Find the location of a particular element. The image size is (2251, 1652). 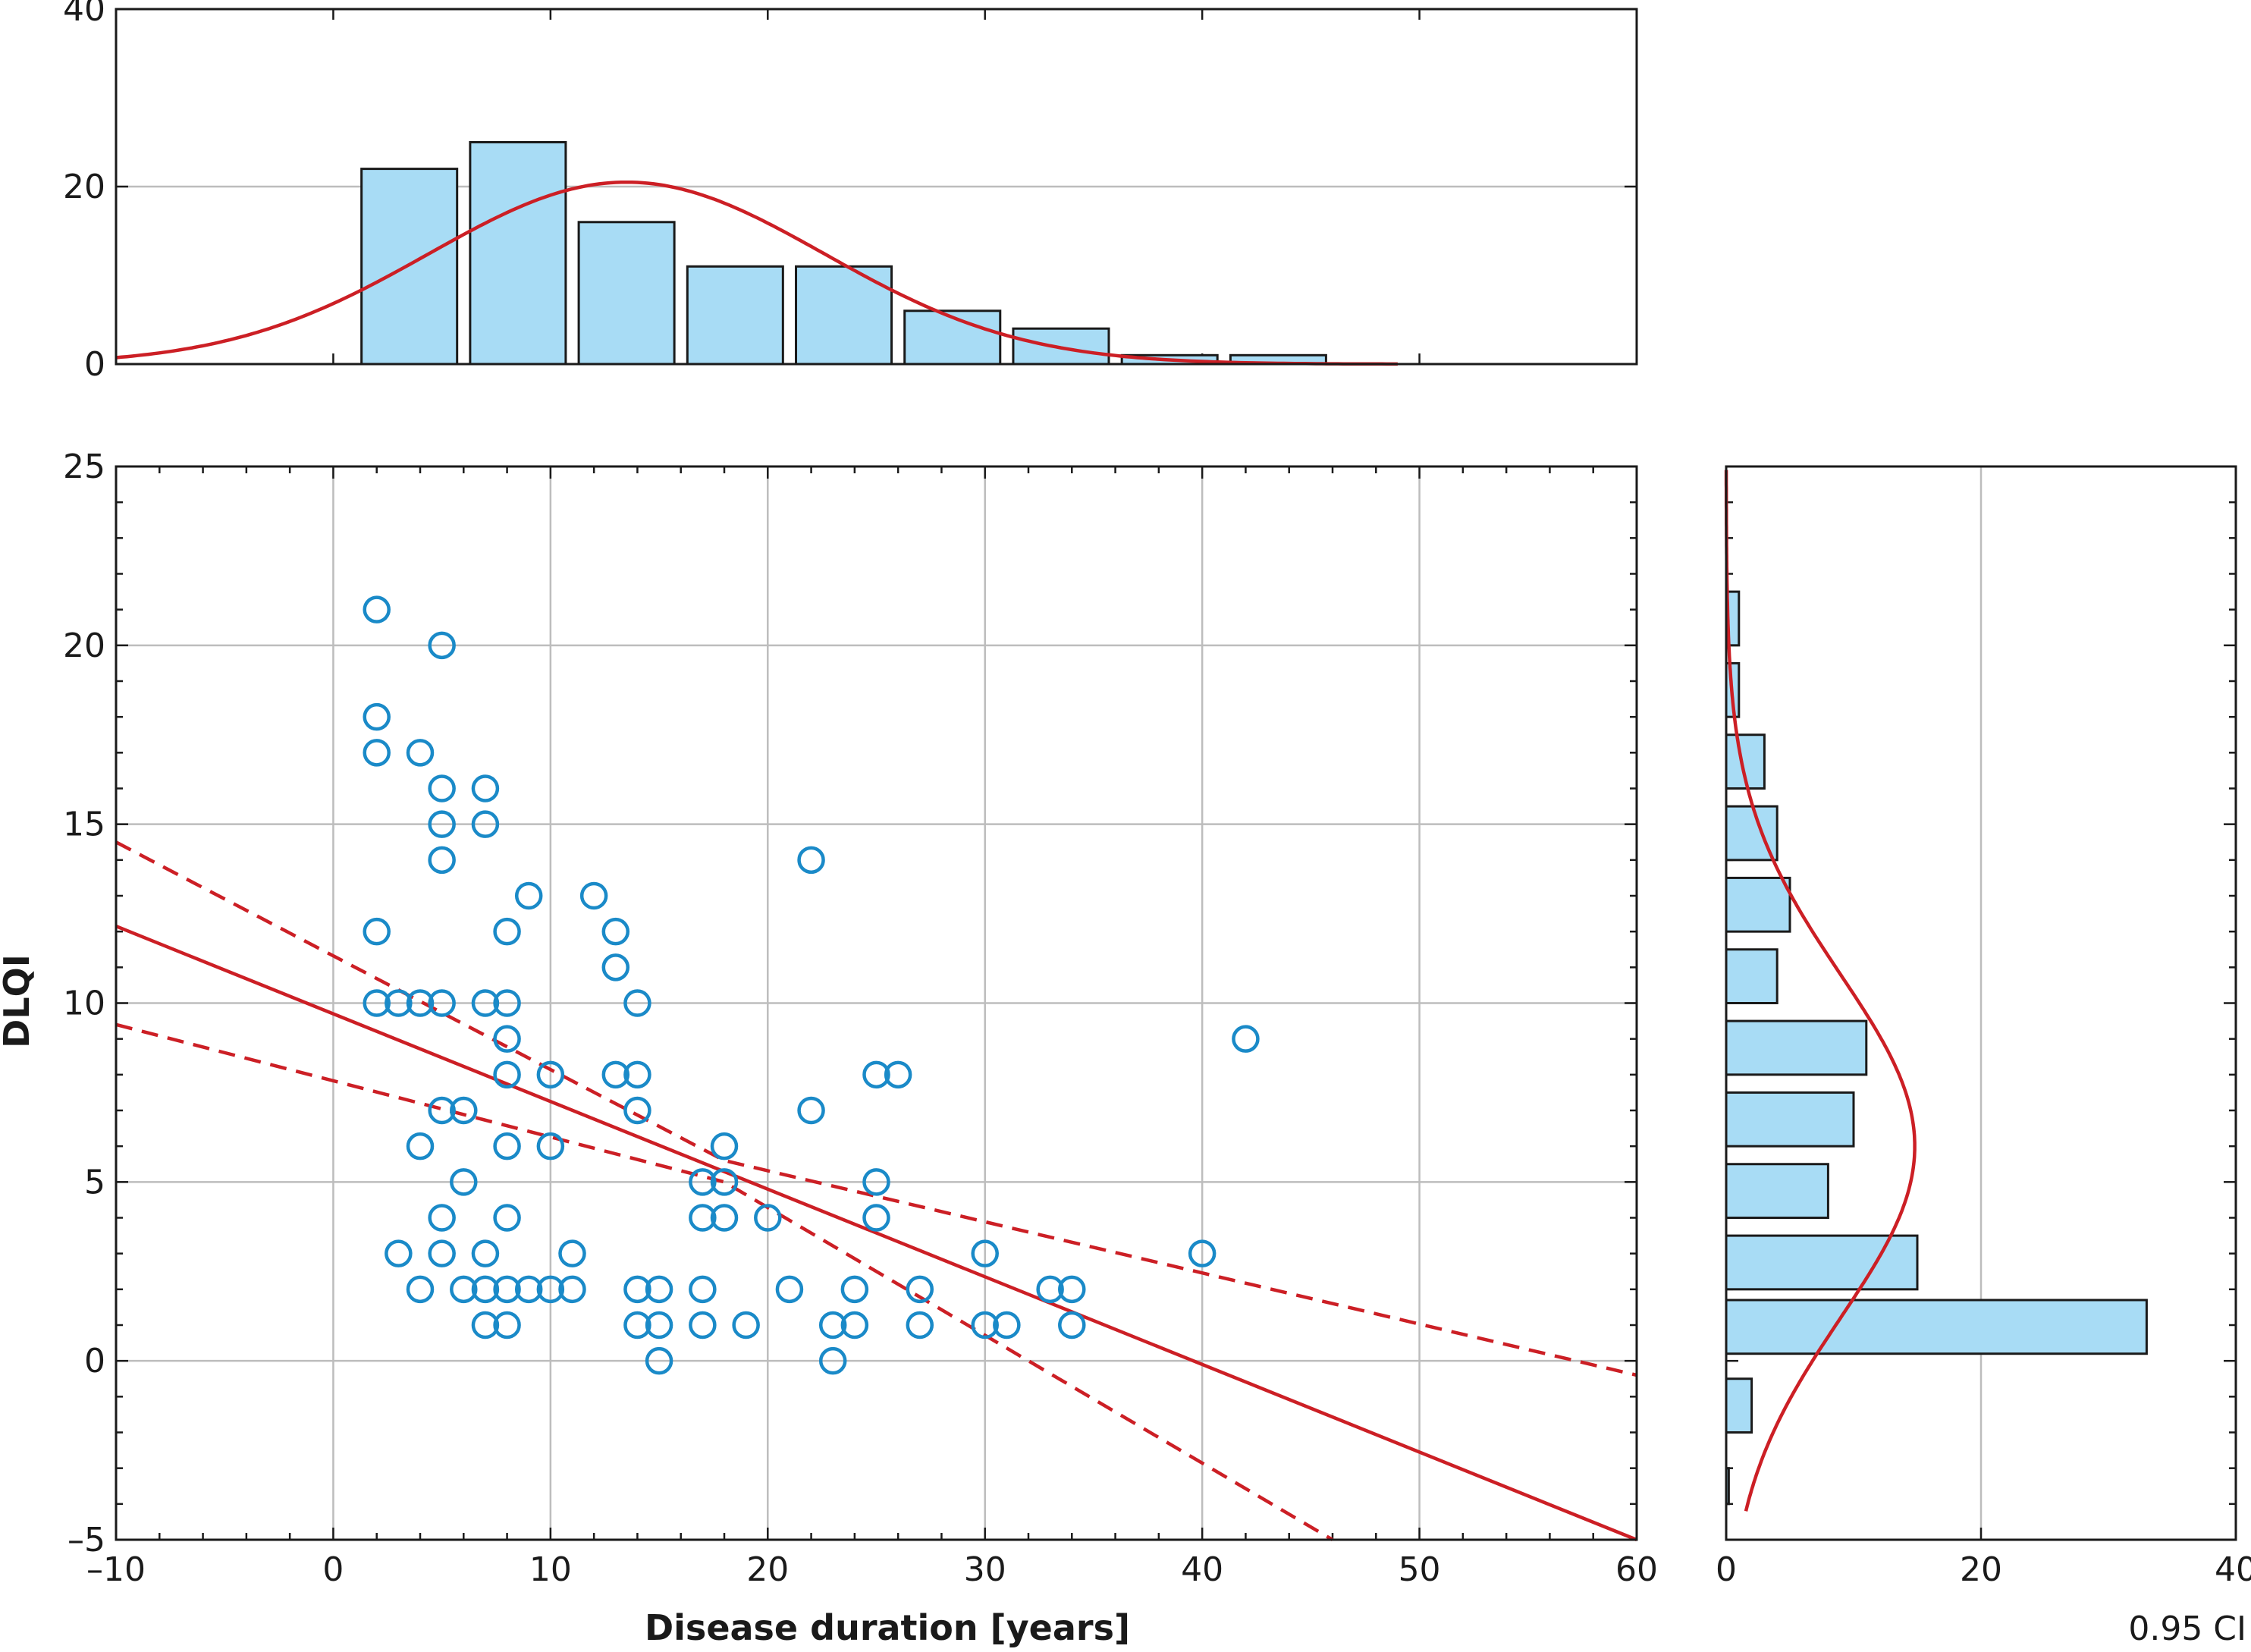

y-tick-label: 20 is located at coordinates (84, 646).